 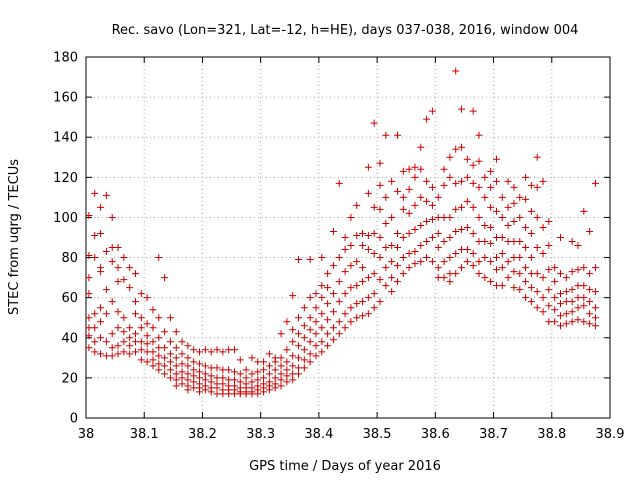 I want to click on x-tick-label: 38.2, so click(x=202, y=434).